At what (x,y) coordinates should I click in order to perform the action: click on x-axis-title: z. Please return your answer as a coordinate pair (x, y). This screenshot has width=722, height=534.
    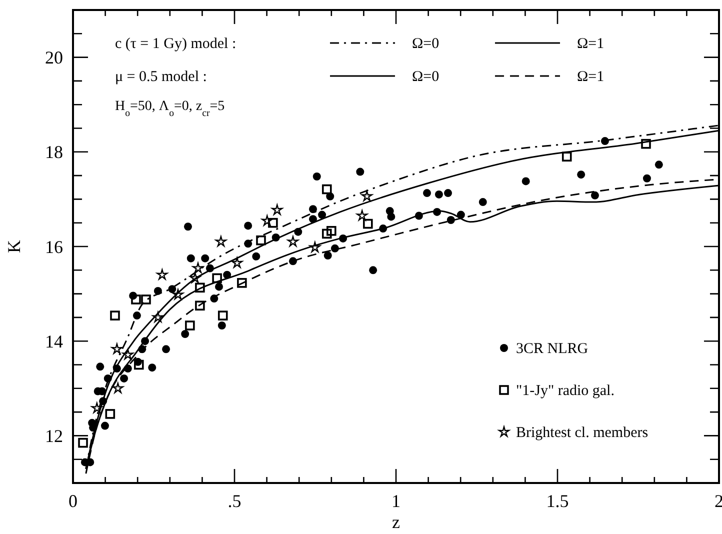
    Looking at the image, I should click on (396, 522).